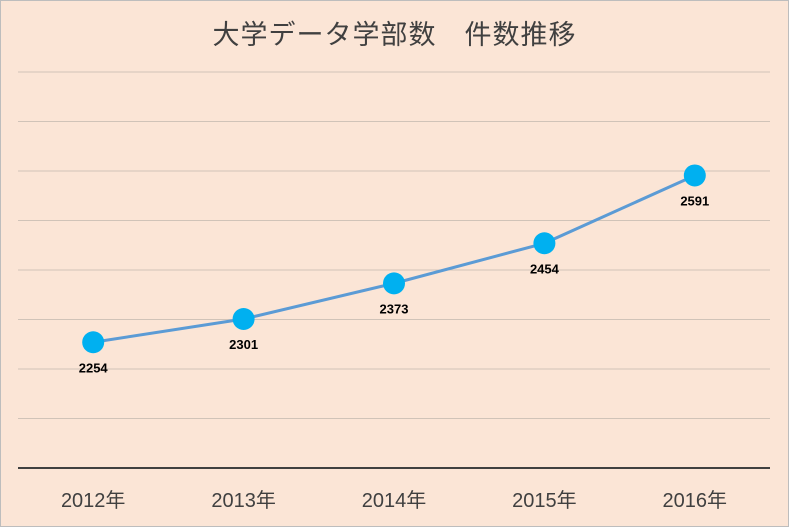  What do you see at coordinates (394, 35) in the screenshot?
I see `chart-title: 大学データ学部数 件数推移` at bounding box center [394, 35].